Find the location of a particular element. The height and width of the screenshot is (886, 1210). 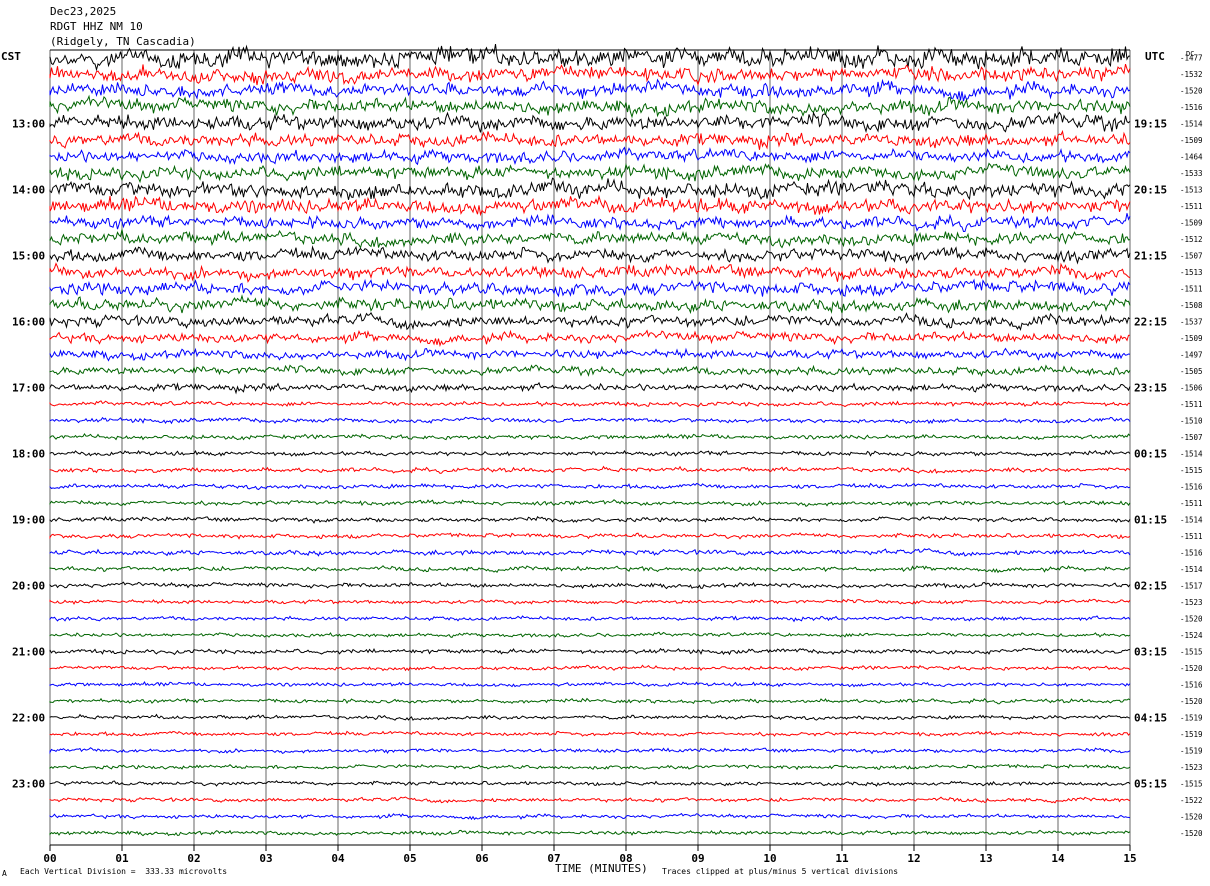

dc-offset-label: -1505 is located at coordinates (1191, 371).